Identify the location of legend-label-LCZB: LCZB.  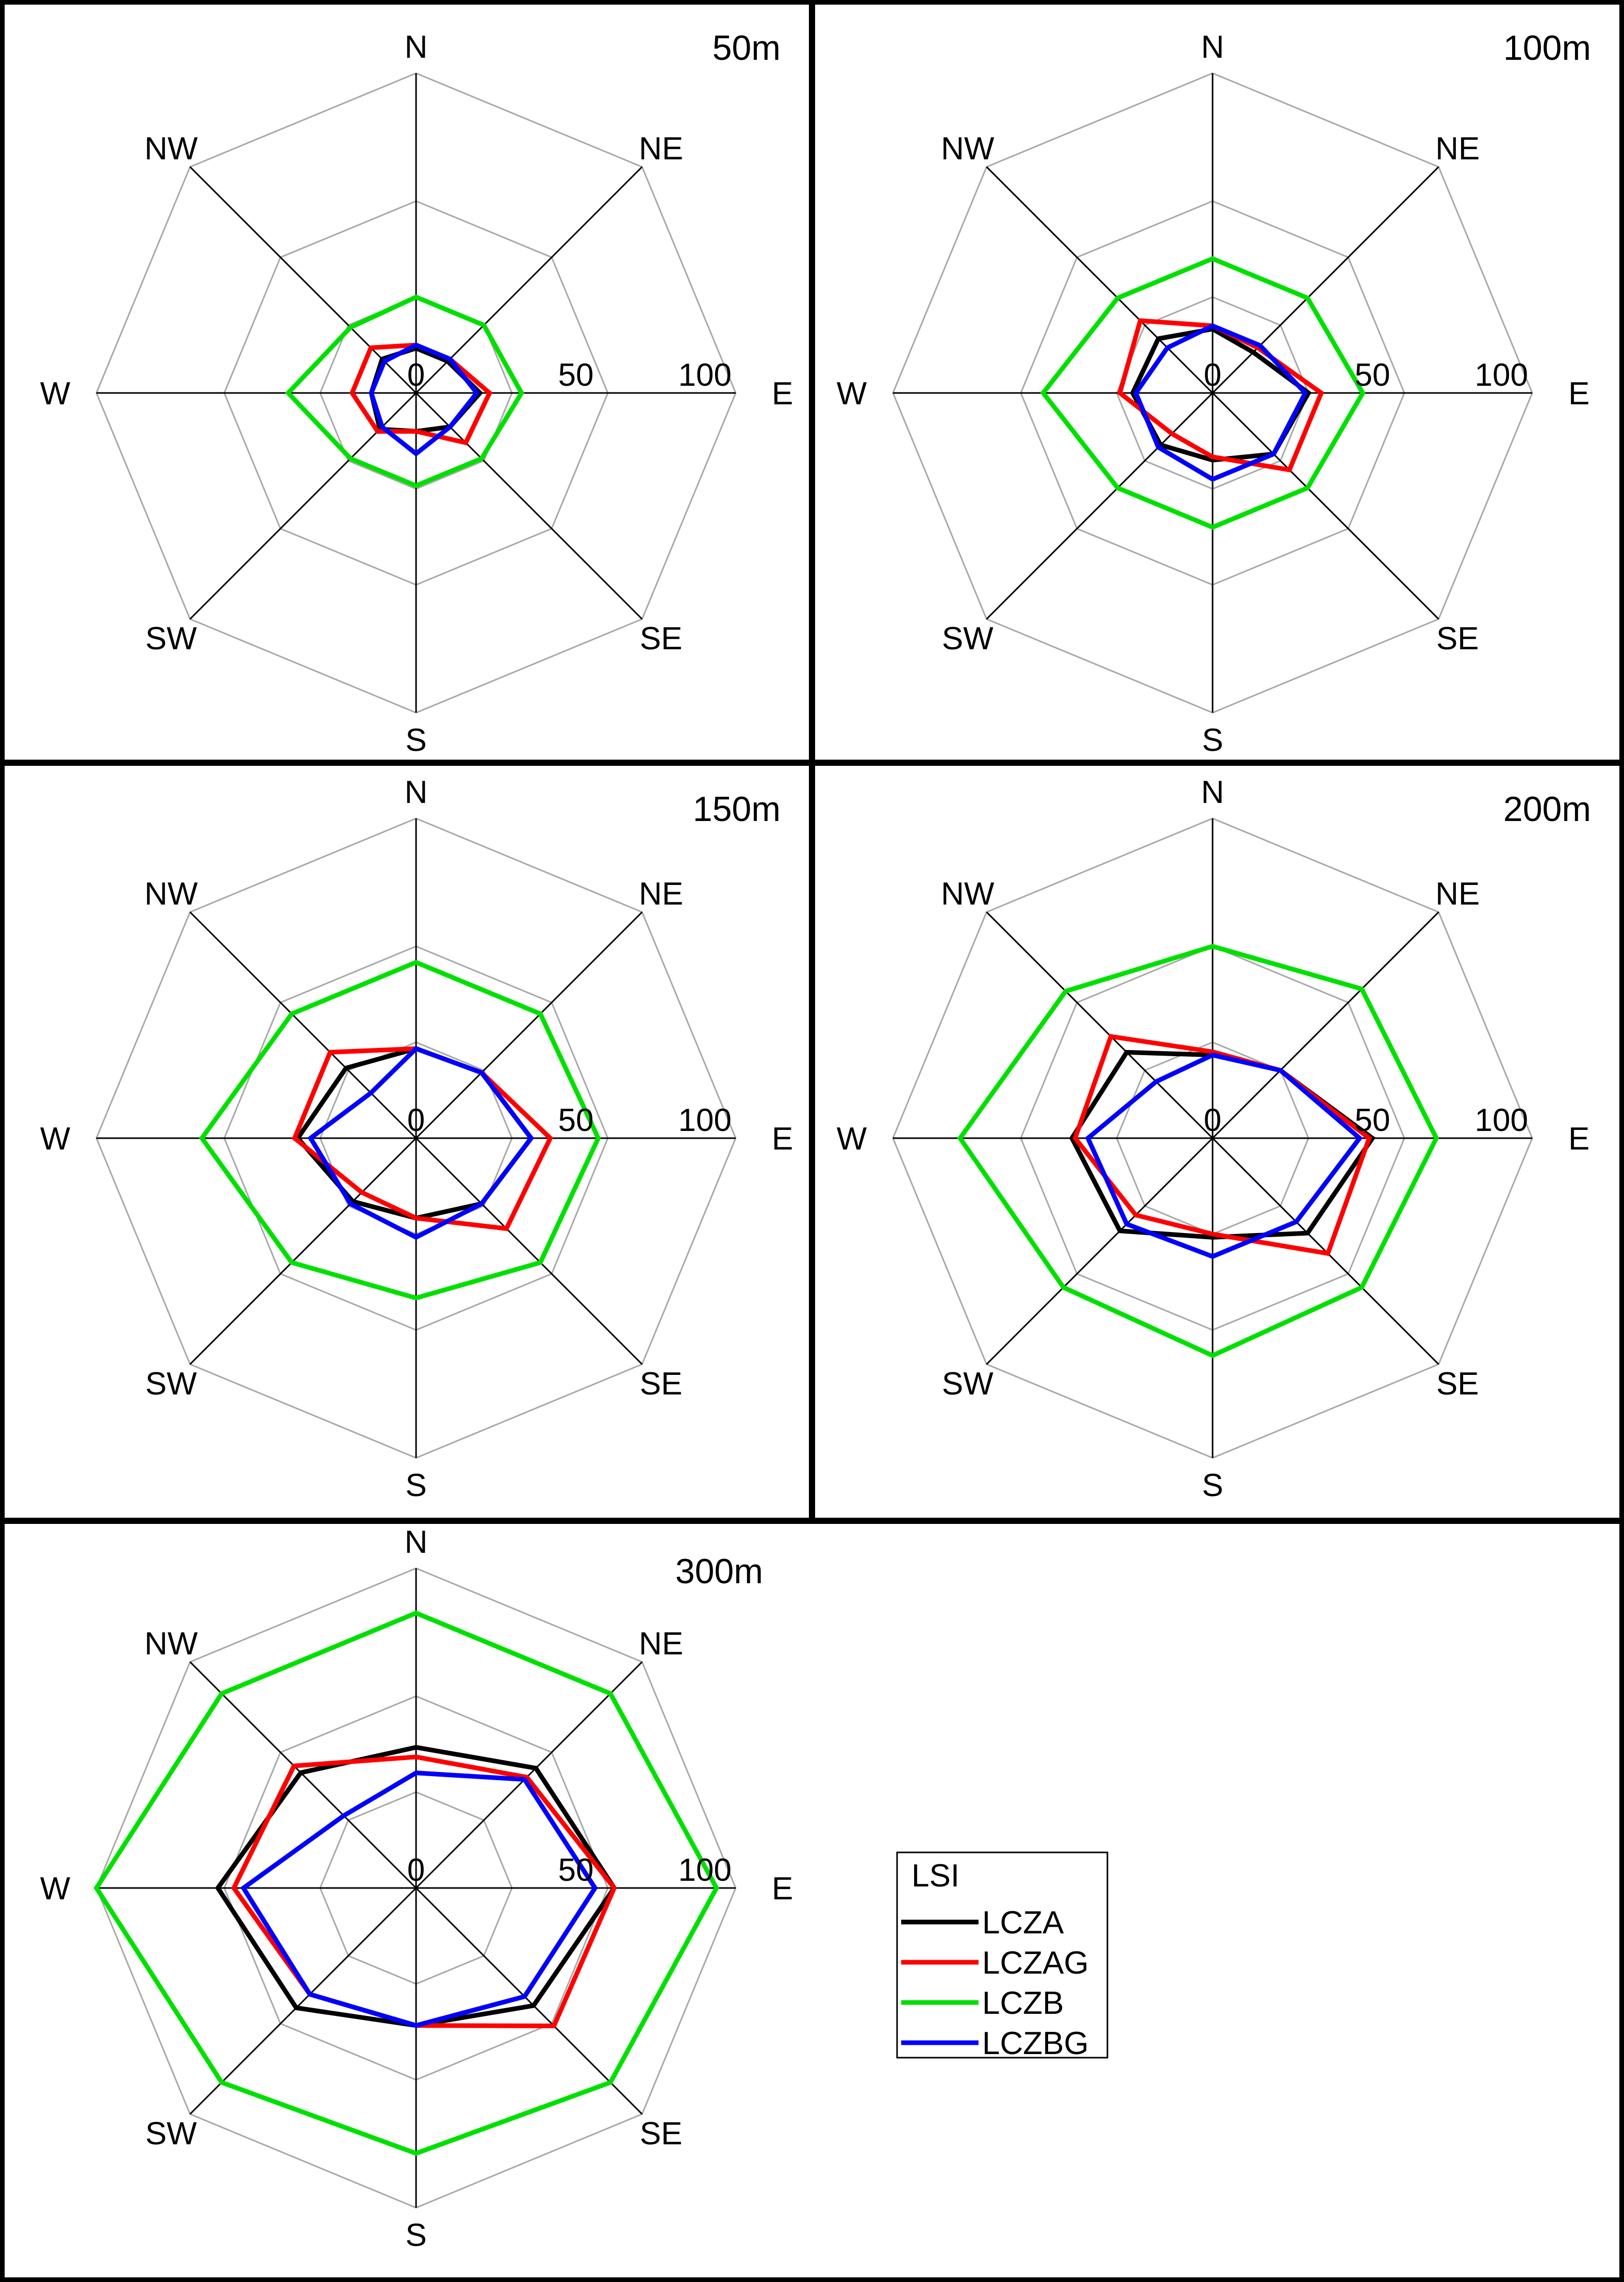
(1023, 2003).